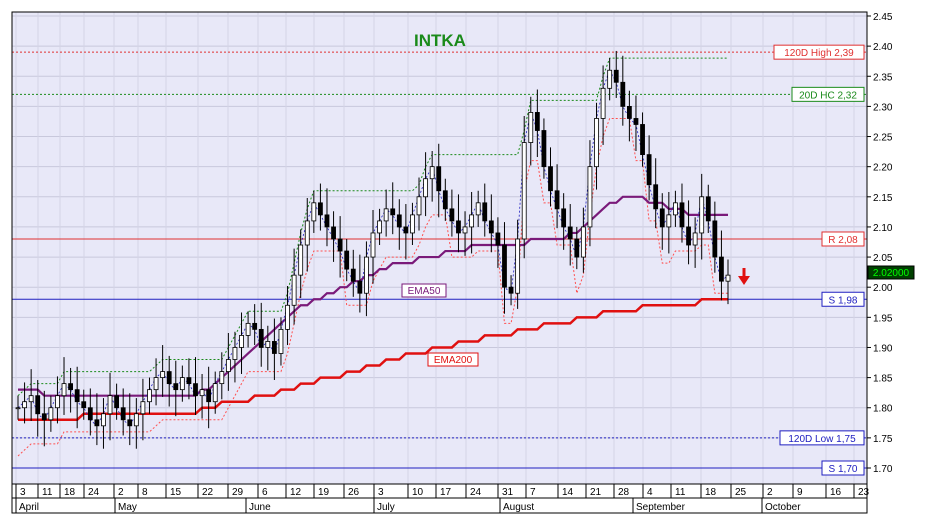 This screenshot has width=938, height=529. I want to click on y-tick-label: 2.05, so click(883, 258).